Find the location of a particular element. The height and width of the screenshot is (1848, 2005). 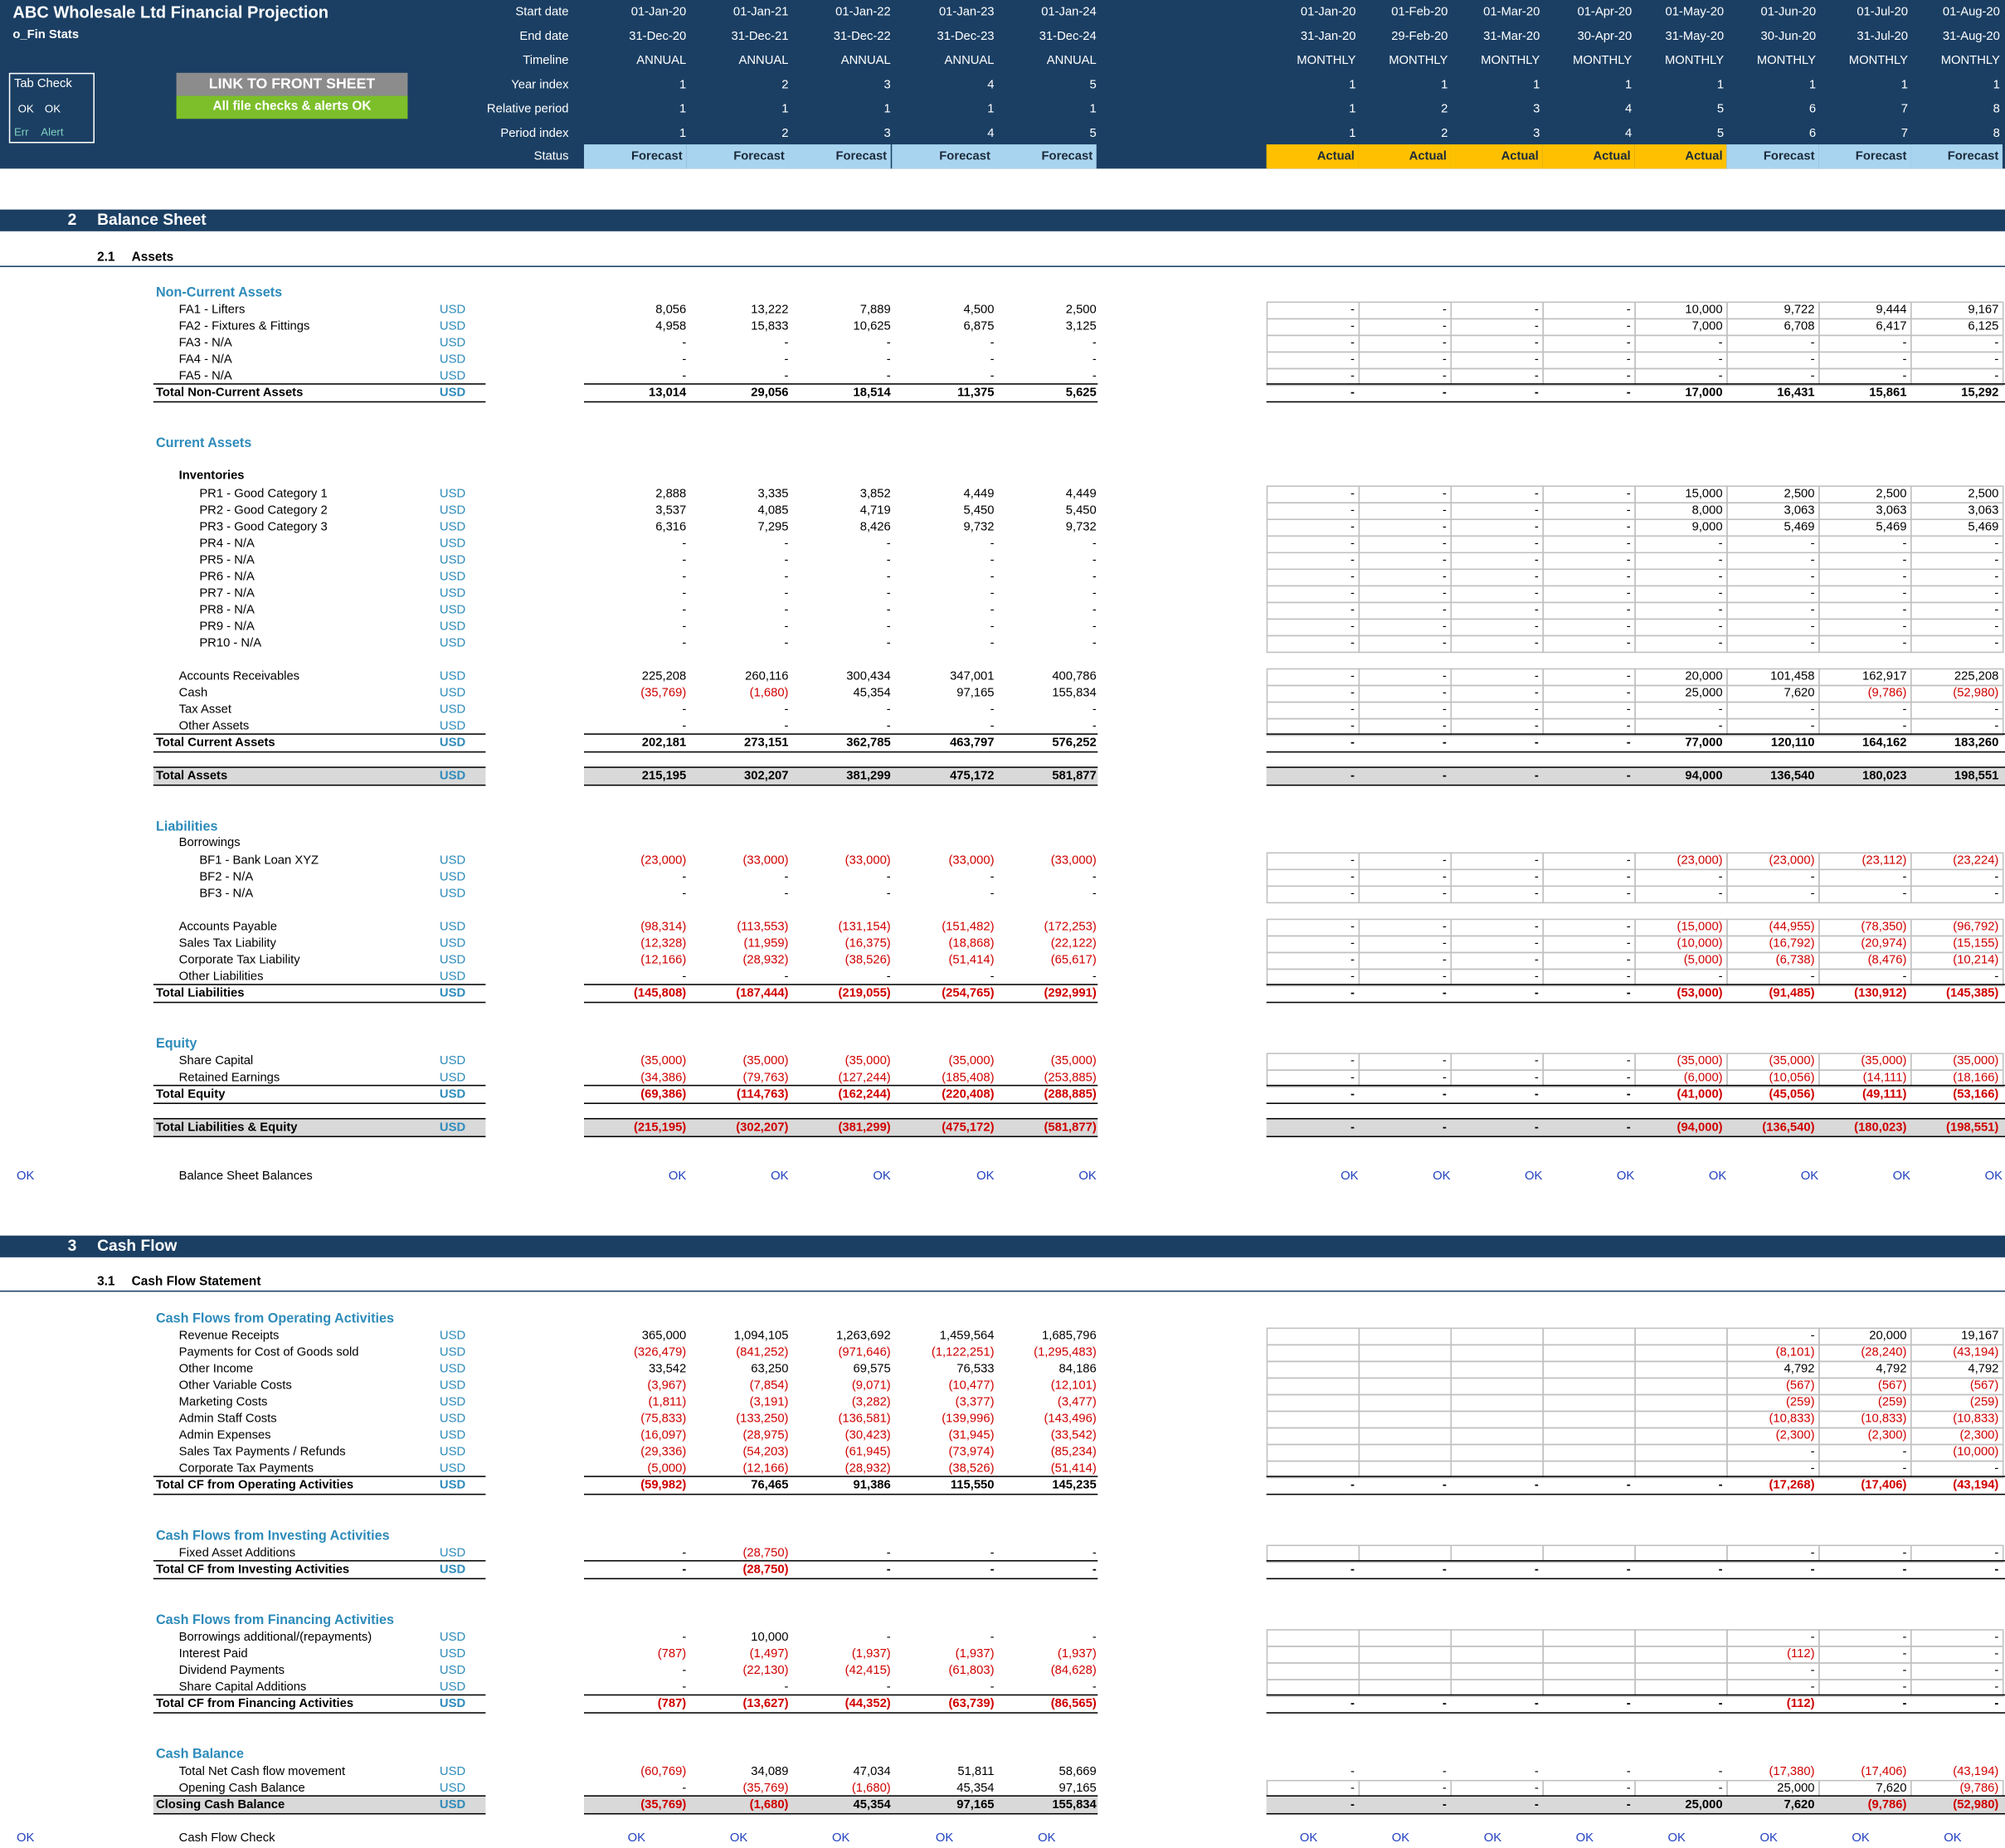

monthly-cell: 198,551 is located at coordinates (1976, 776).